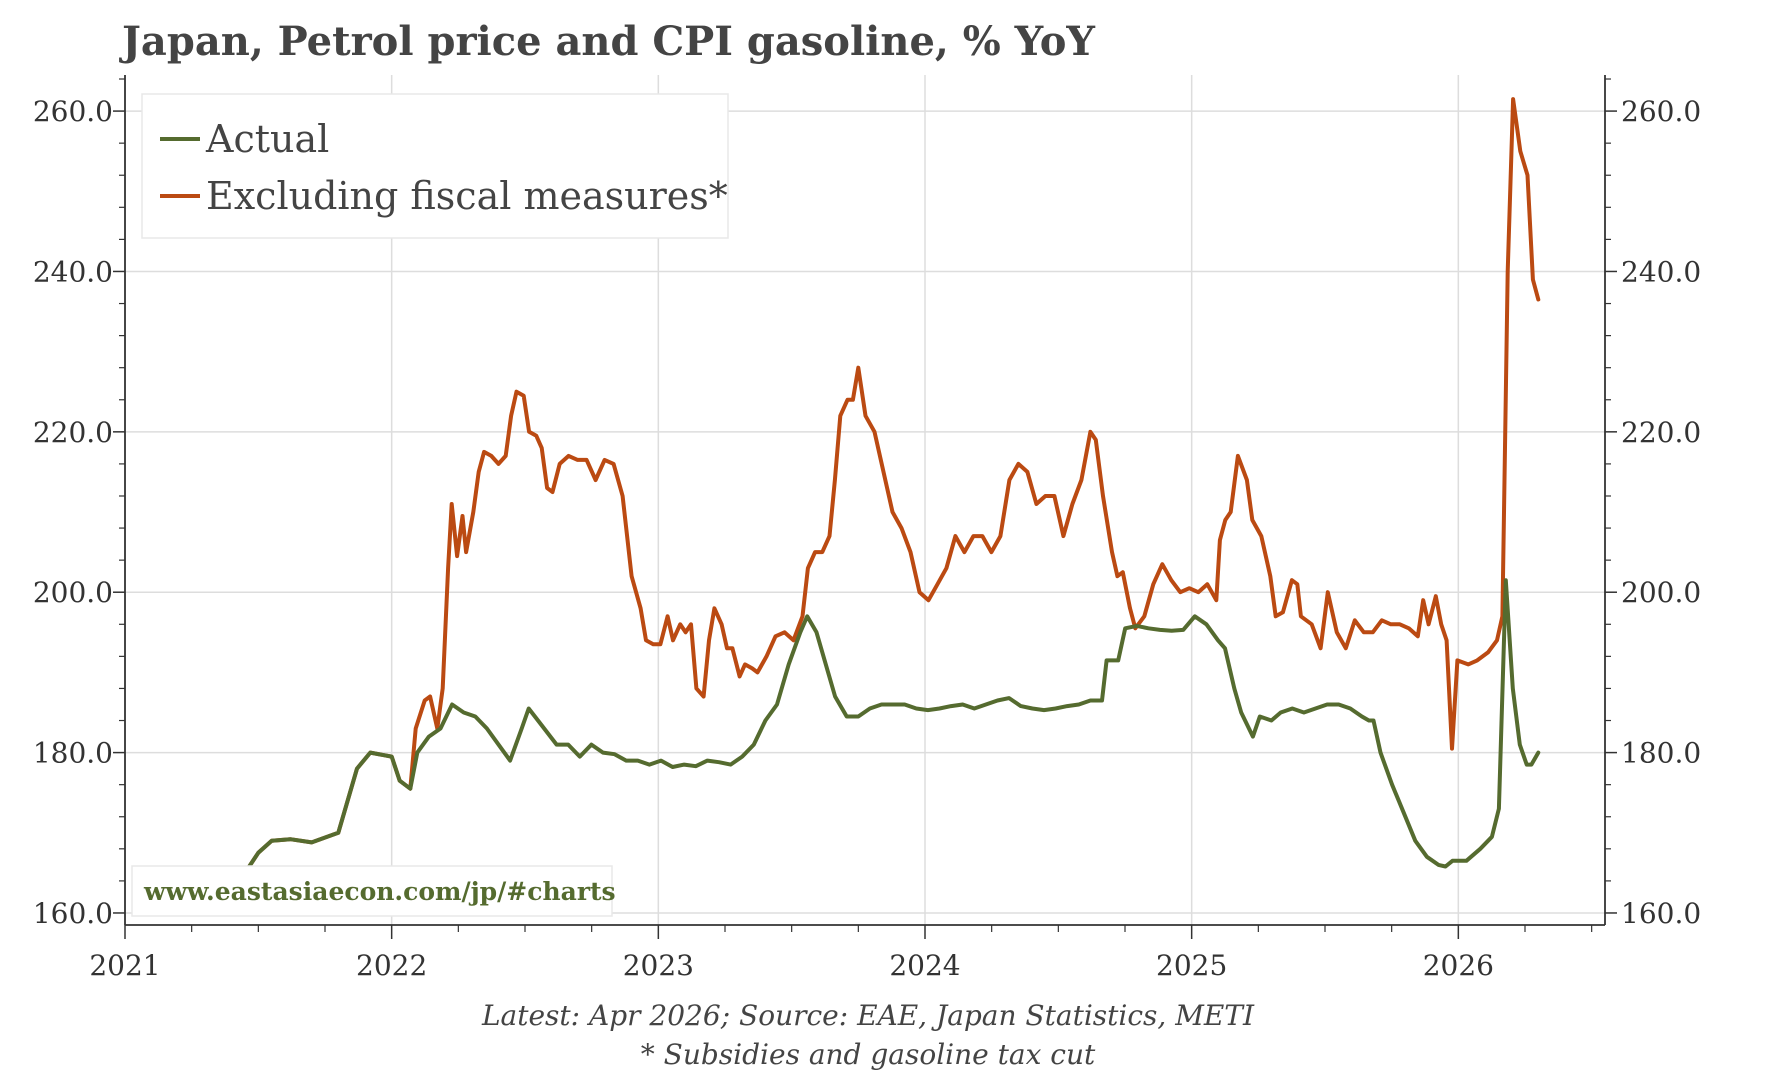 This screenshot has width=1767, height=1070. Describe the element at coordinates (73, 111) in the screenshot. I see `y-tick-label-left: 260.0` at that location.